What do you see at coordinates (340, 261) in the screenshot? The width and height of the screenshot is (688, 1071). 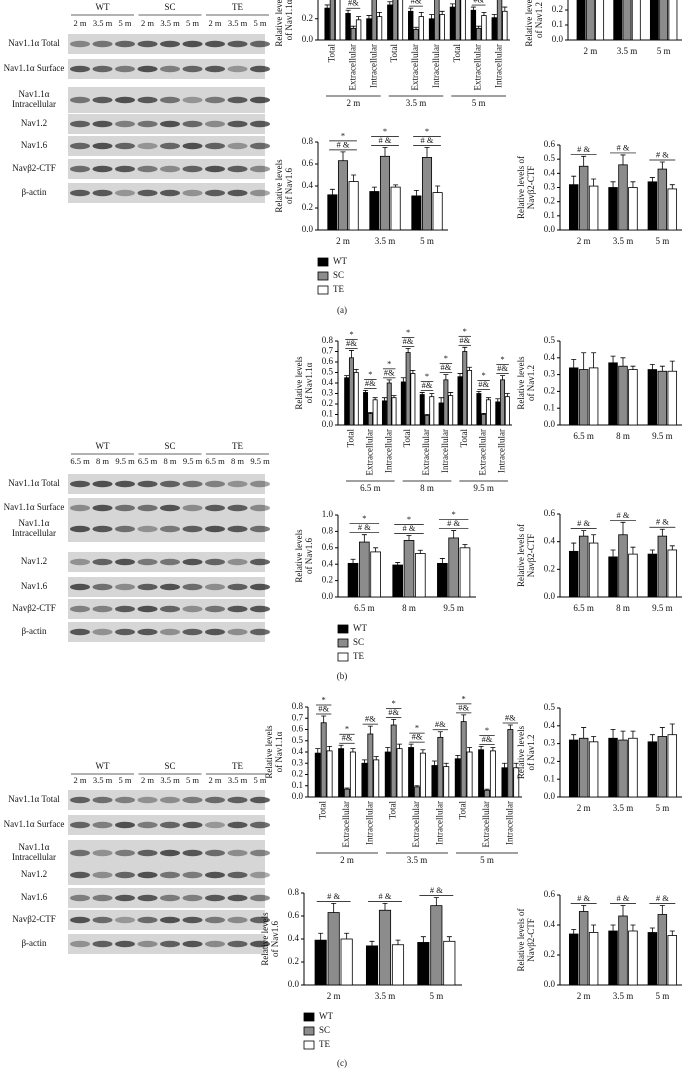 I see `legend-label: WT` at bounding box center [340, 261].